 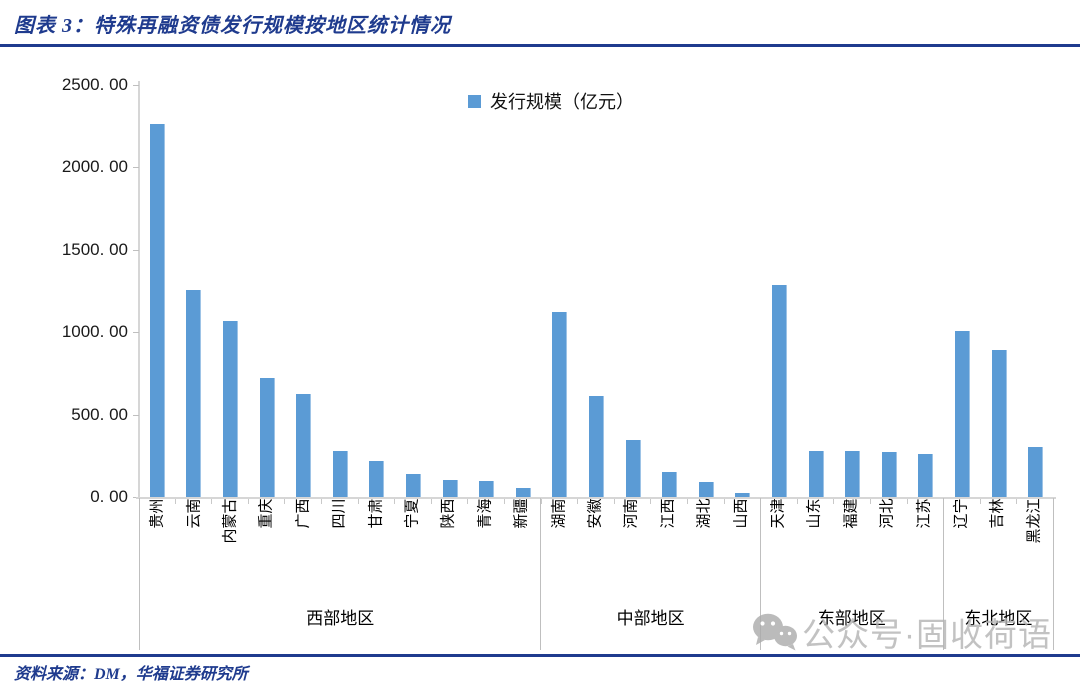 I want to click on x-label-slot: 贵州, so click(x=158, y=540).